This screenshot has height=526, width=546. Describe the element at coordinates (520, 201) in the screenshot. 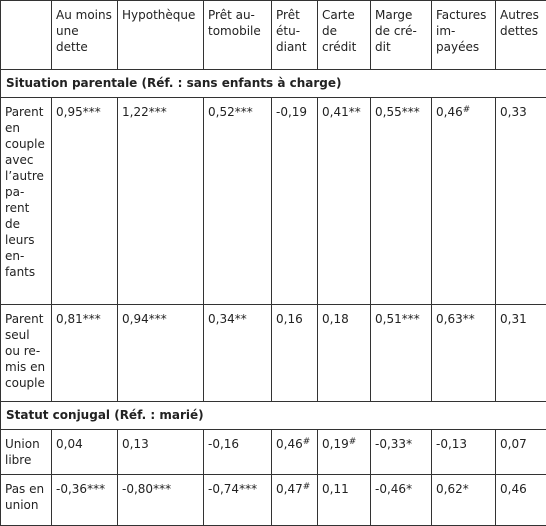

I see `table-cell: 0,33` at that location.